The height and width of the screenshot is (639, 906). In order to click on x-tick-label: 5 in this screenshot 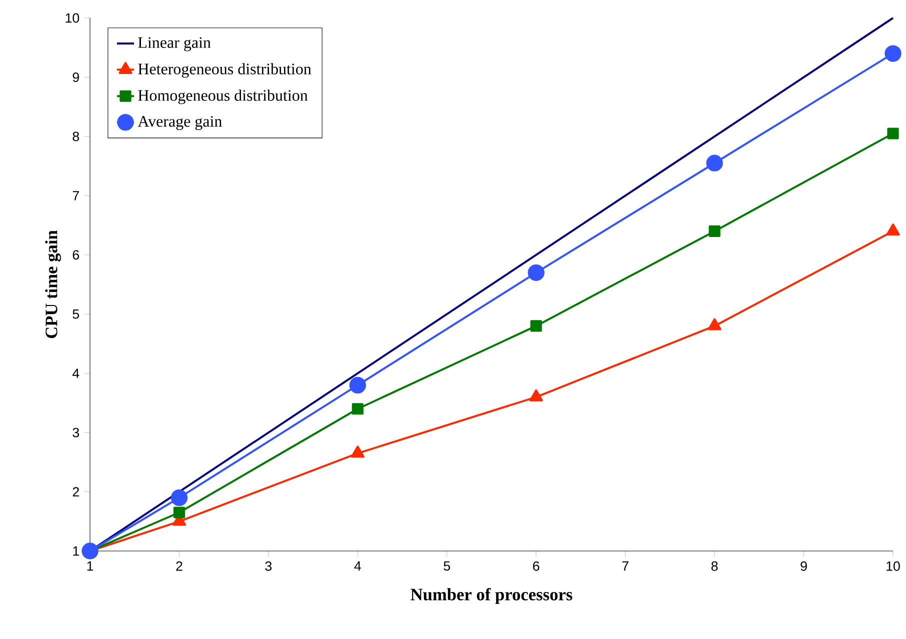, I will do `click(447, 566)`.